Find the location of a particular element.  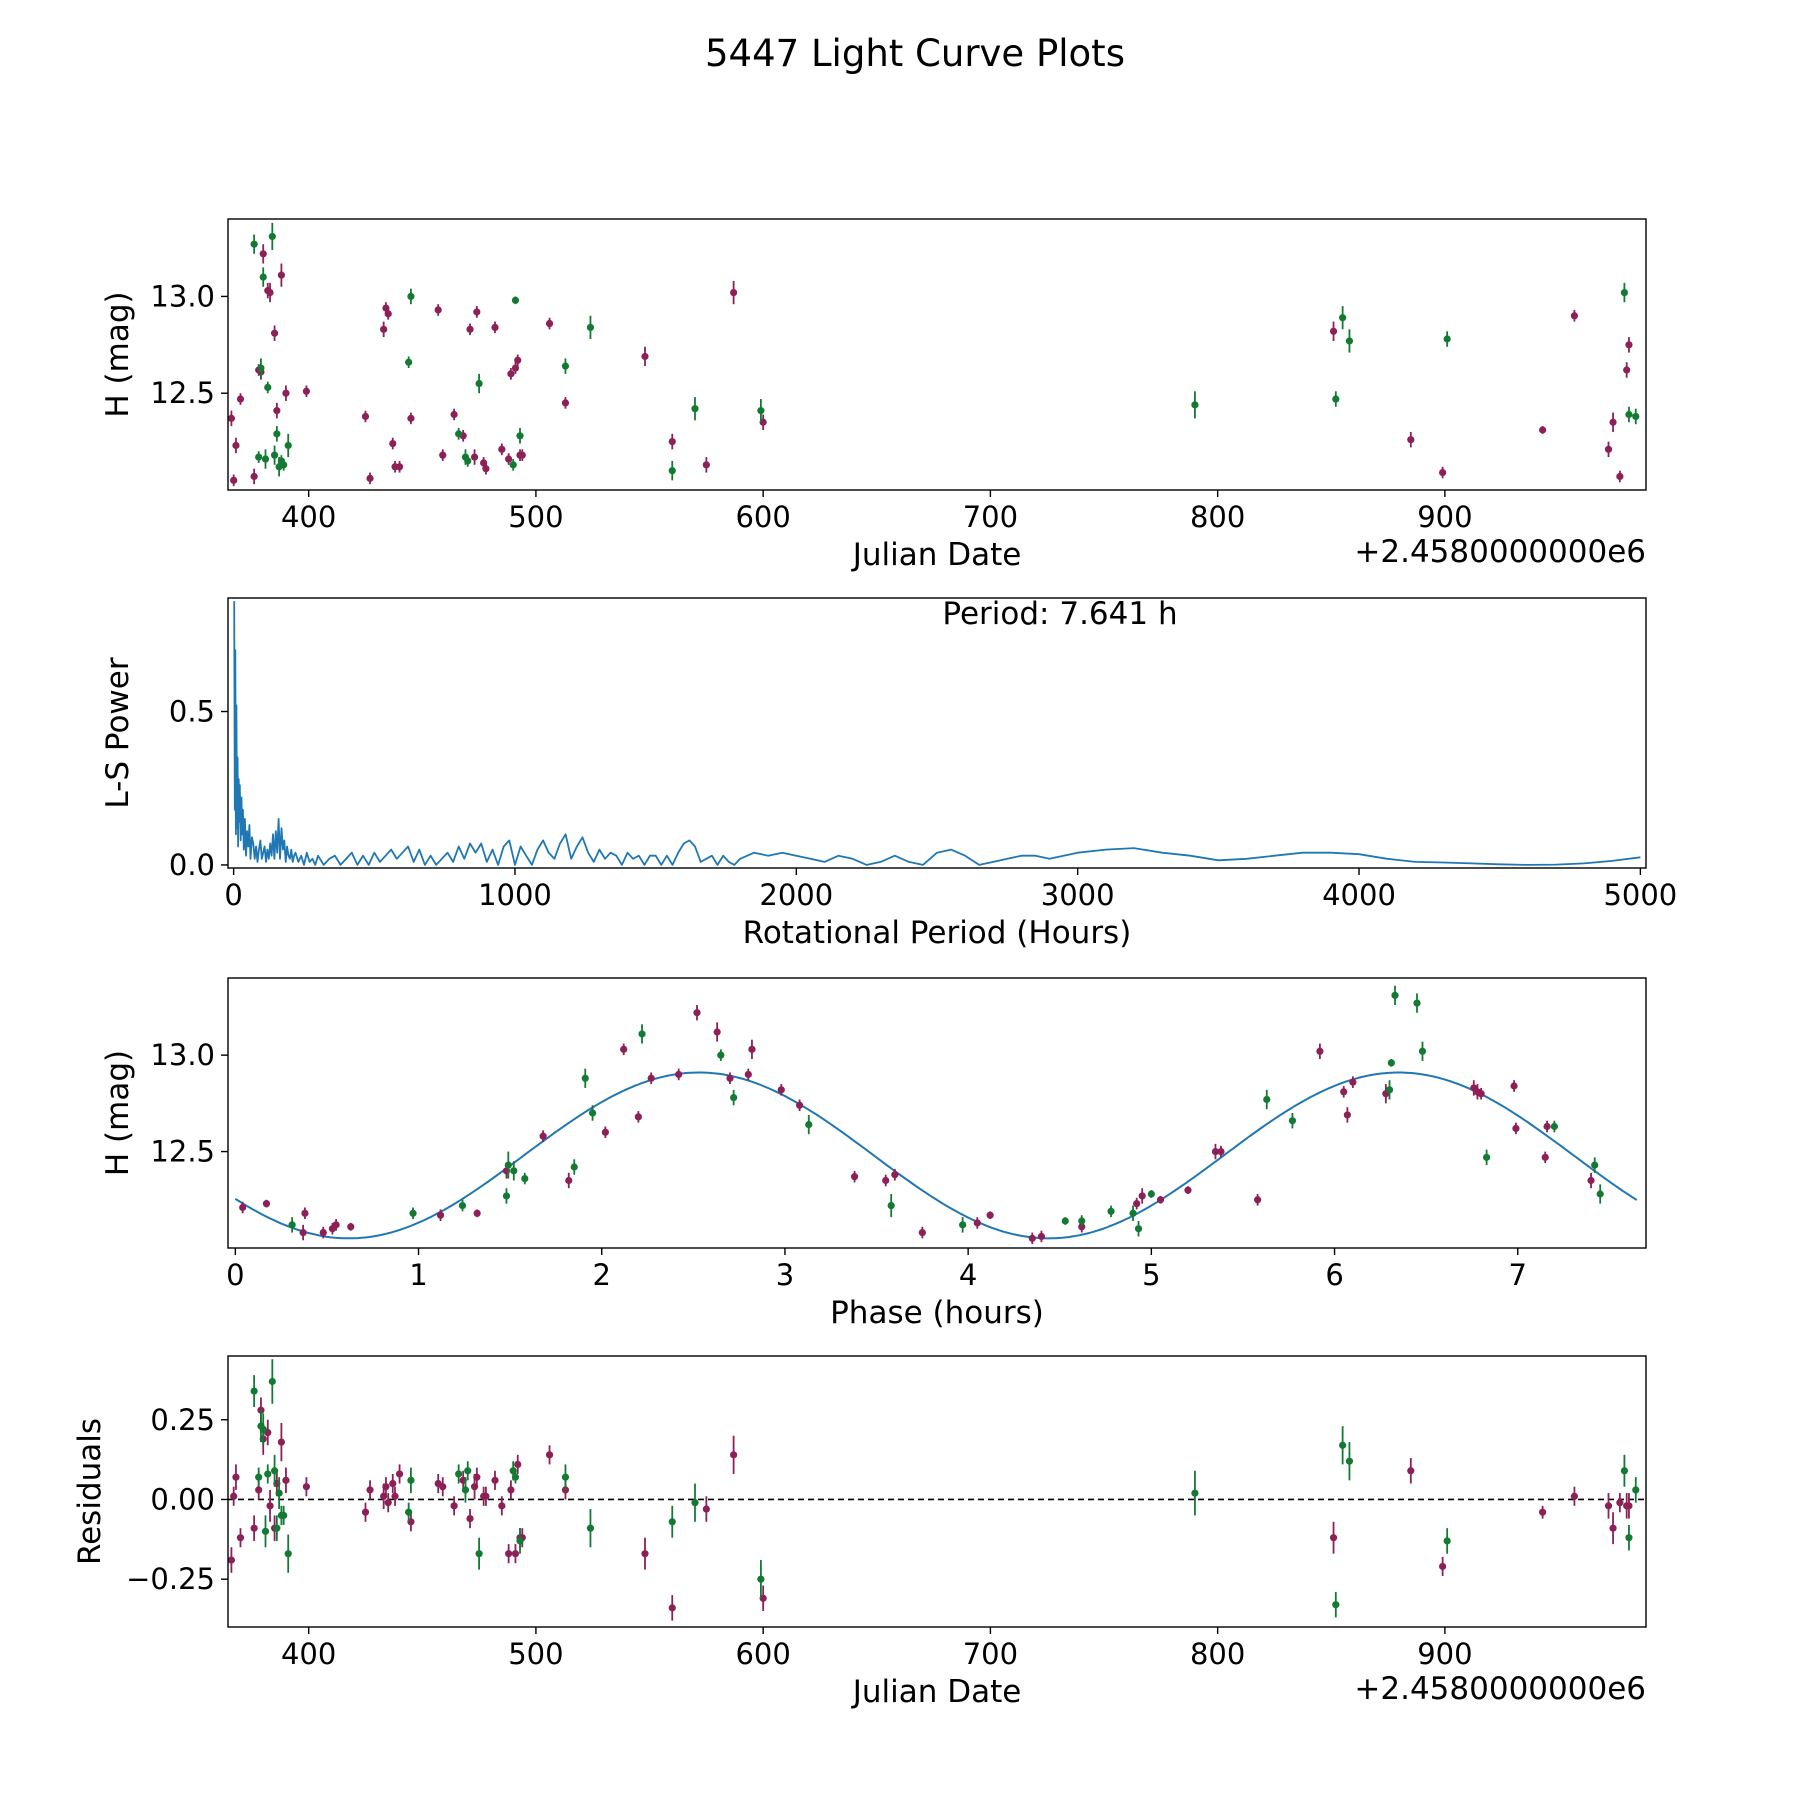

x-tick-label: 6 is located at coordinates (1334, 1275).